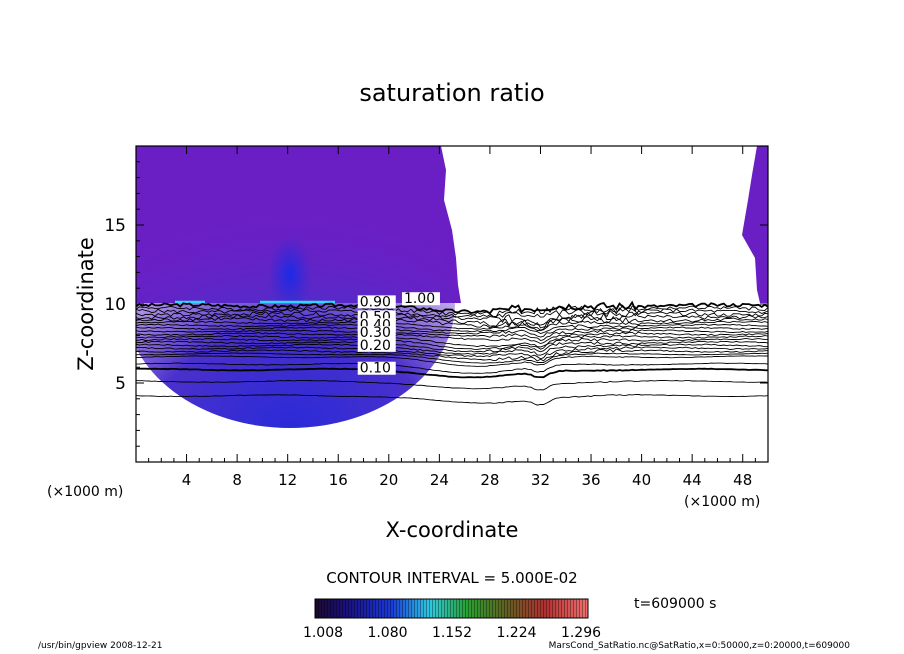 Image resolution: width=904 pixels, height=654 pixels. Describe the element at coordinates (290, 275) in the screenshot. I see `enhanced-core` at that location.